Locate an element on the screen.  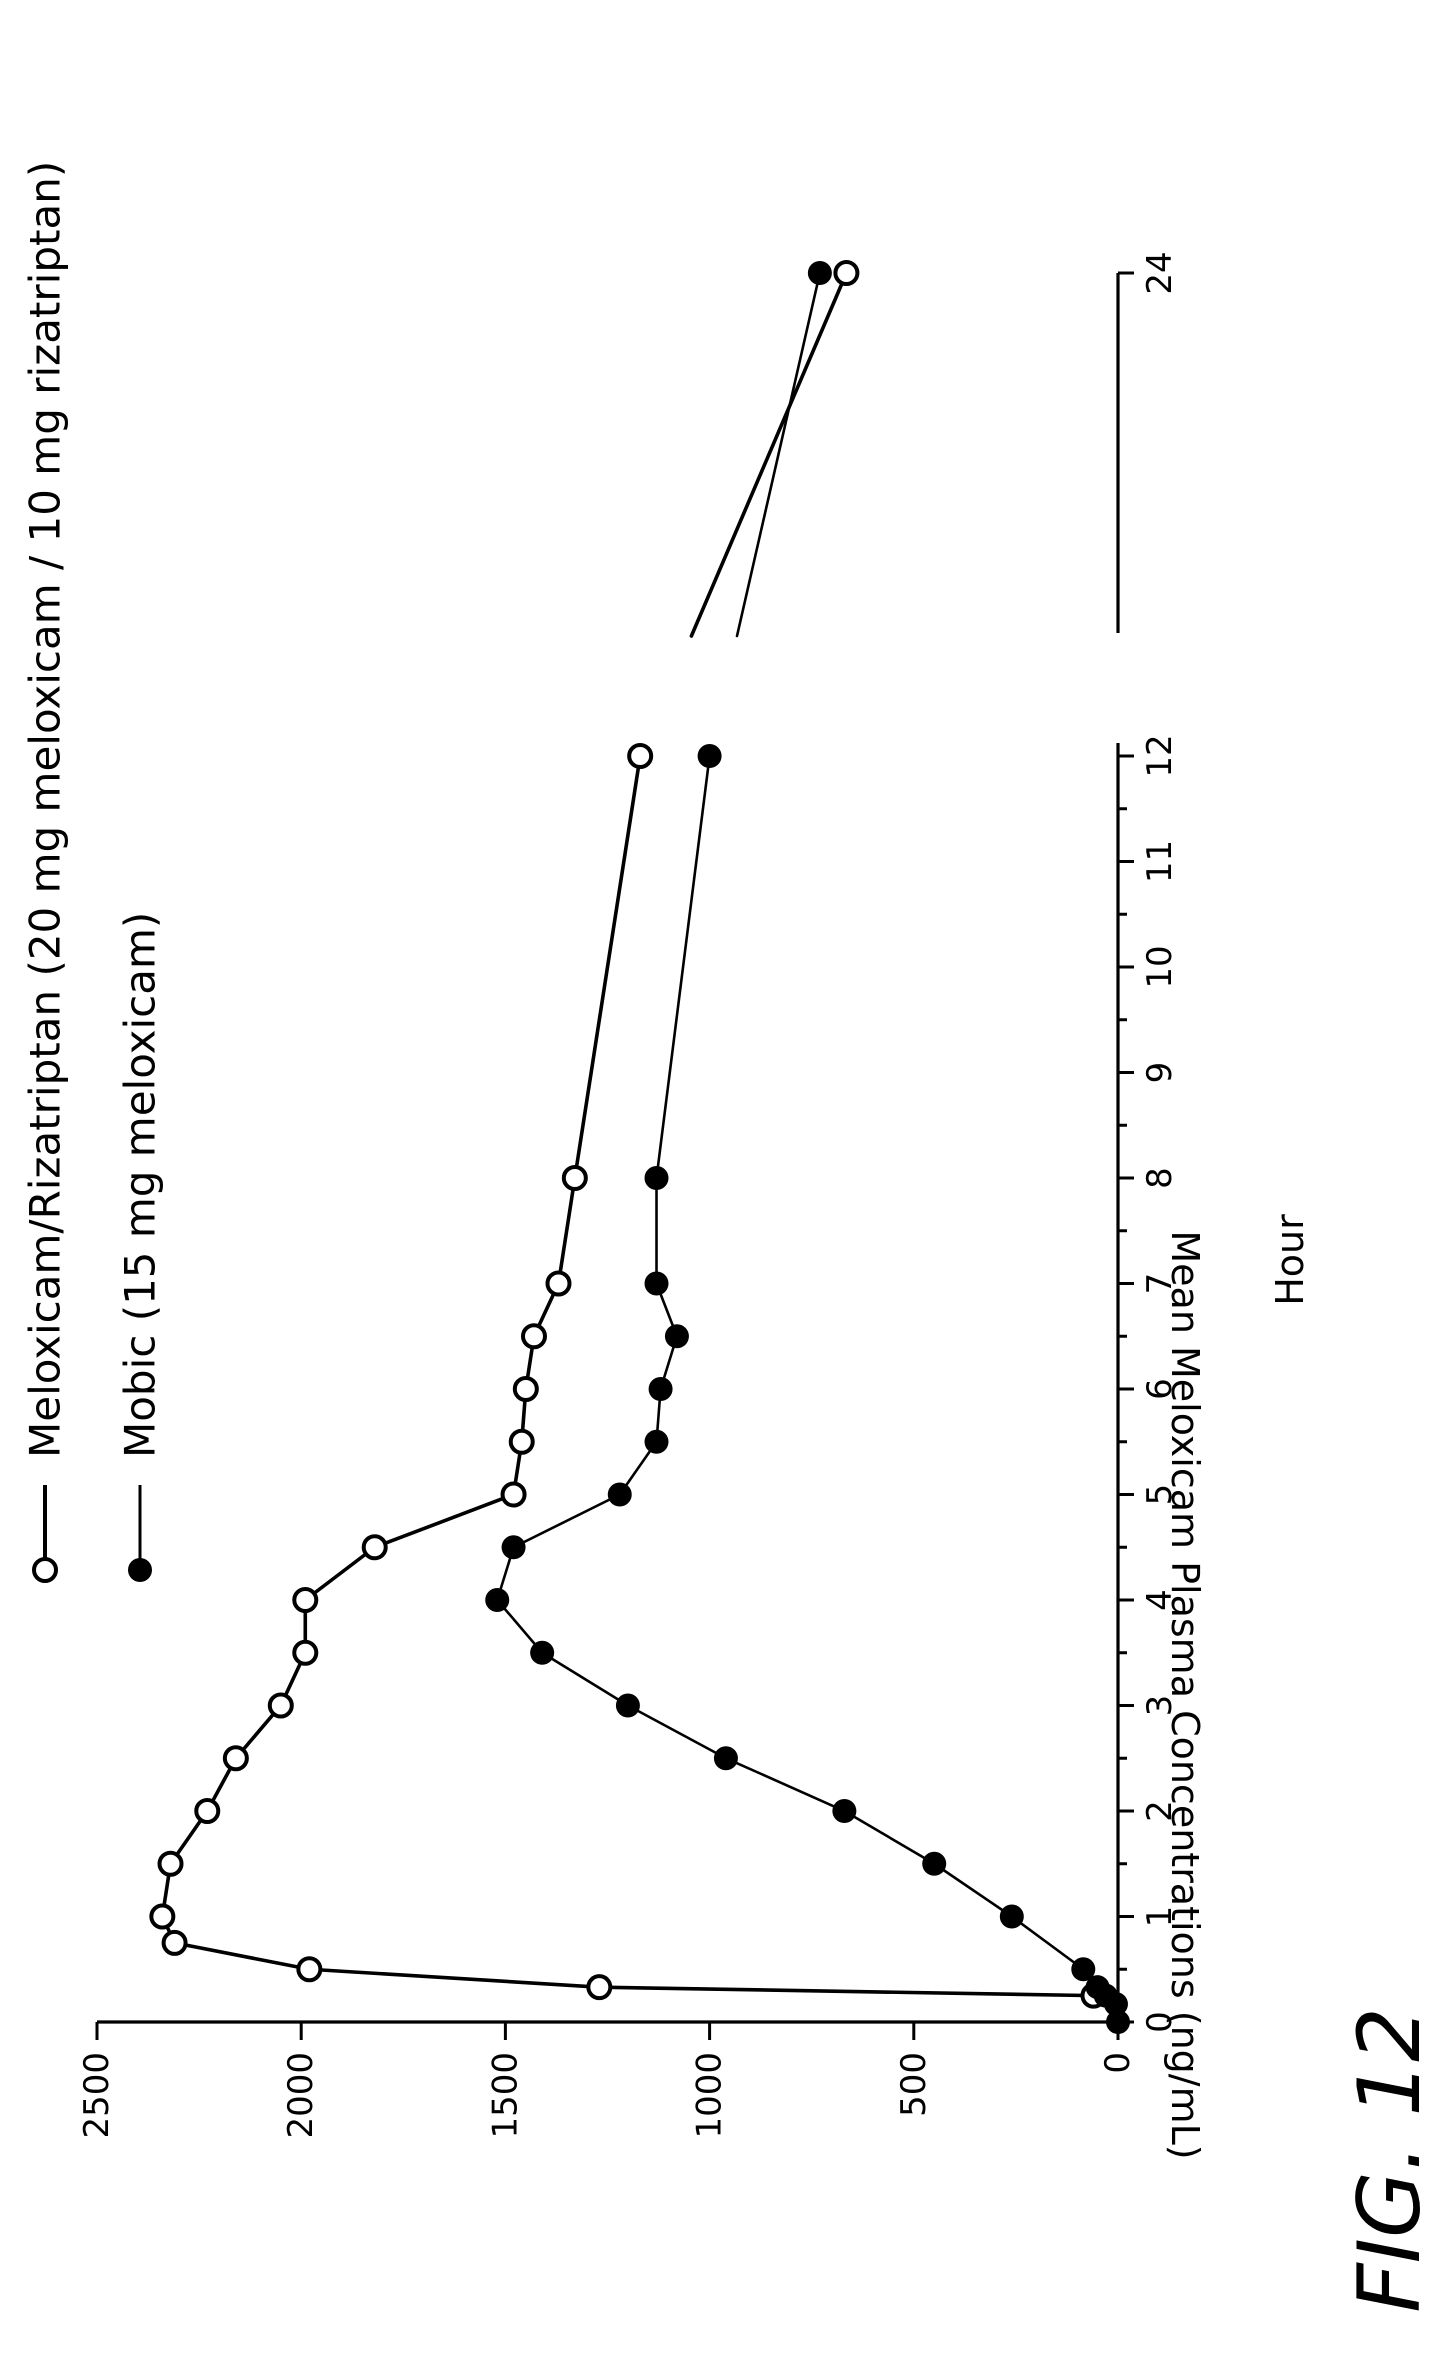
x-tick-label: 2 is located at coordinates (1160, 1811).